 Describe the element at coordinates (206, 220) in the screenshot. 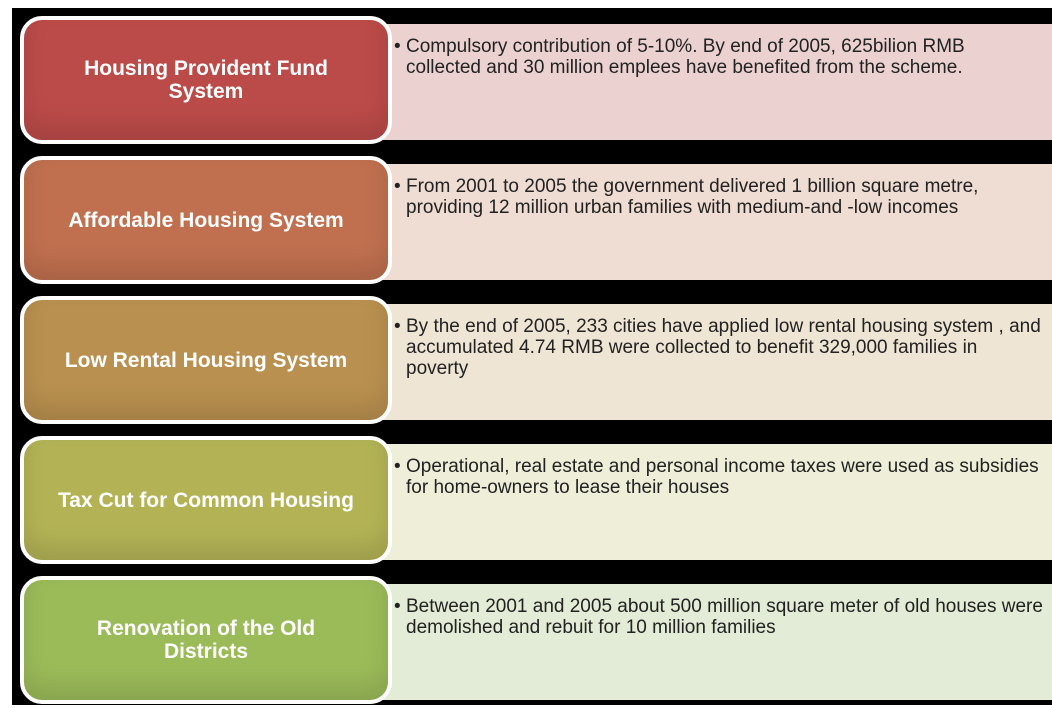

I see `label-box: Affordable Housing System` at that location.